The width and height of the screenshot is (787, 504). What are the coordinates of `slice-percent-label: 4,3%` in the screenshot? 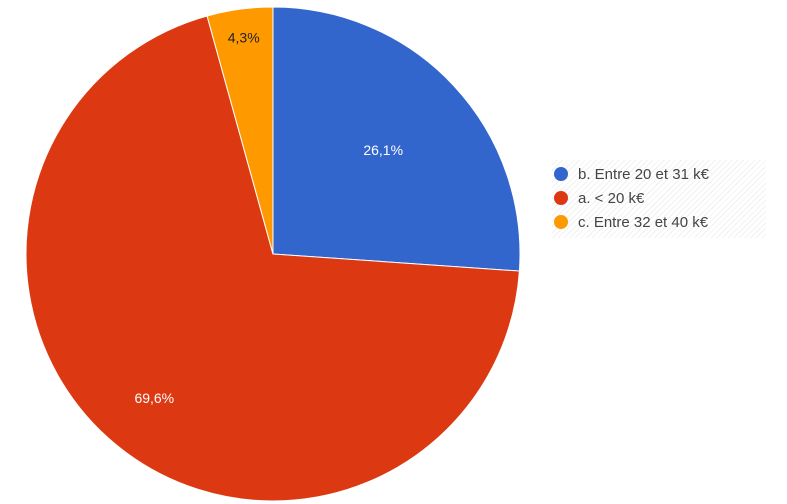 It's located at (244, 37).